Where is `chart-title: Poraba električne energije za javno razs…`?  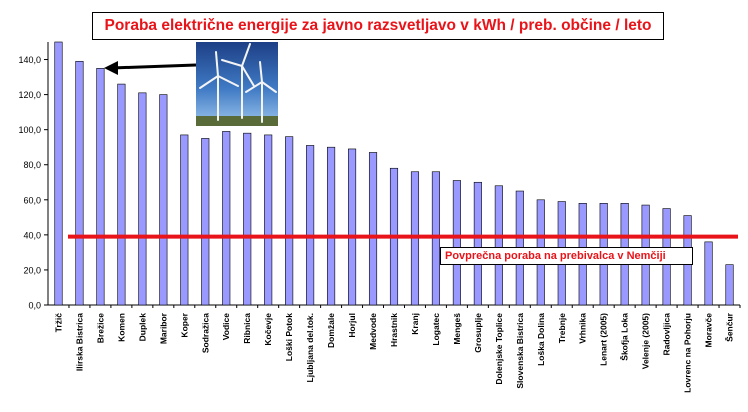 chart-title: Poraba električne energije za javno razs… is located at coordinates (378, 25).